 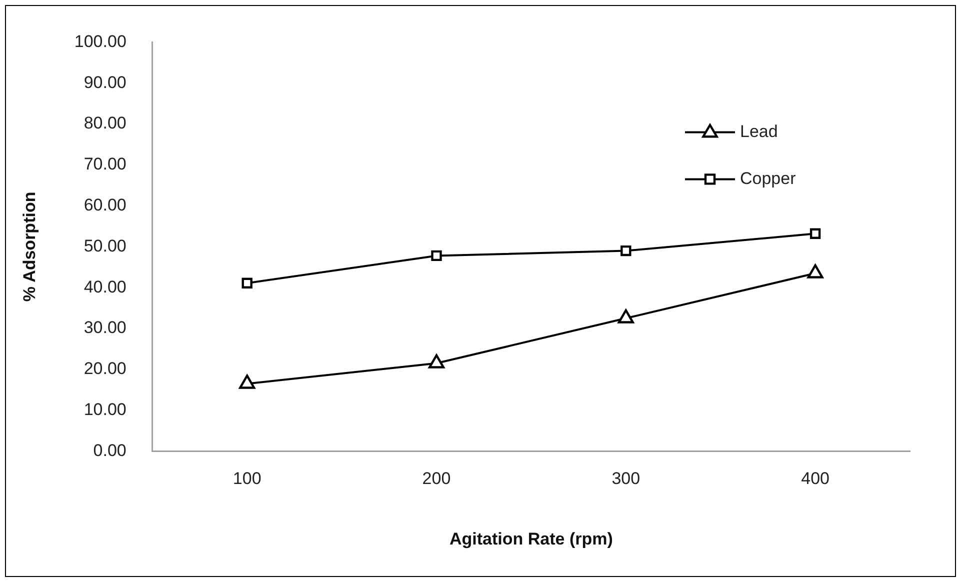 What do you see at coordinates (105, 82) in the screenshot?
I see `y-tick-label: 90.00` at bounding box center [105, 82].